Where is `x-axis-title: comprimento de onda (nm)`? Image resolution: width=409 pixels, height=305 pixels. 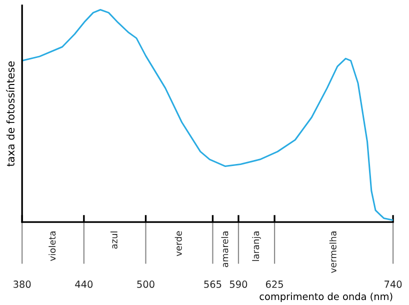
x-axis-title: comprimento de onda (nm) is located at coordinates (326, 297).